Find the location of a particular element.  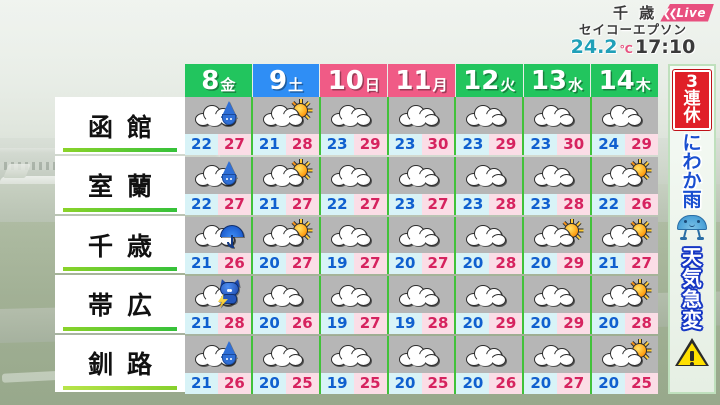

temperature-unit: ℃ is located at coordinates (626, 49).